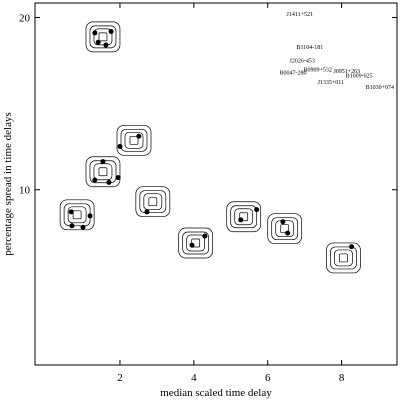 This screenshot has width=400, height=402. I want to click on x-axis-label: median scaled time delay, so click(216, 393).